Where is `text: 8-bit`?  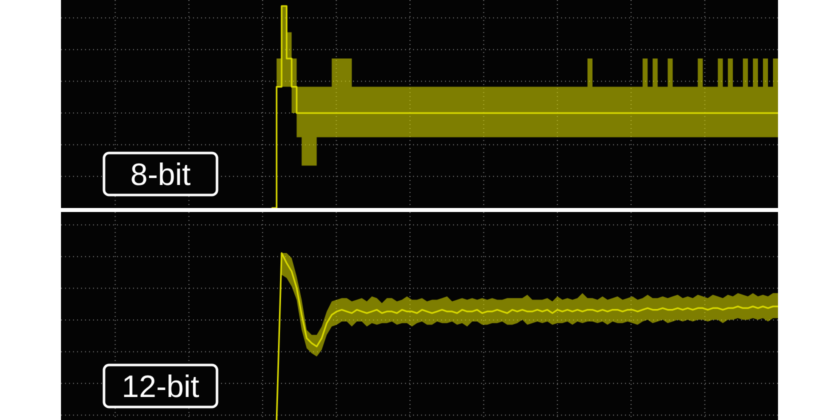 text: 8-bit is located at coordinates (161, 174).